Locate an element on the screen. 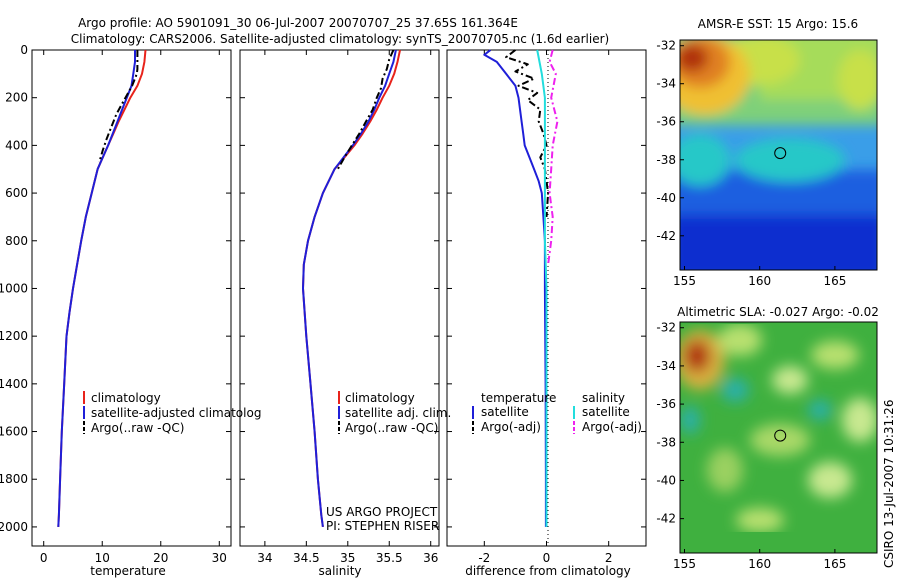 The width and height of the screenshot is (900, 580). sla-map-title: Altimetric SLA: -0.027 Argo: -0.02 is located at coordinates (778, 312).